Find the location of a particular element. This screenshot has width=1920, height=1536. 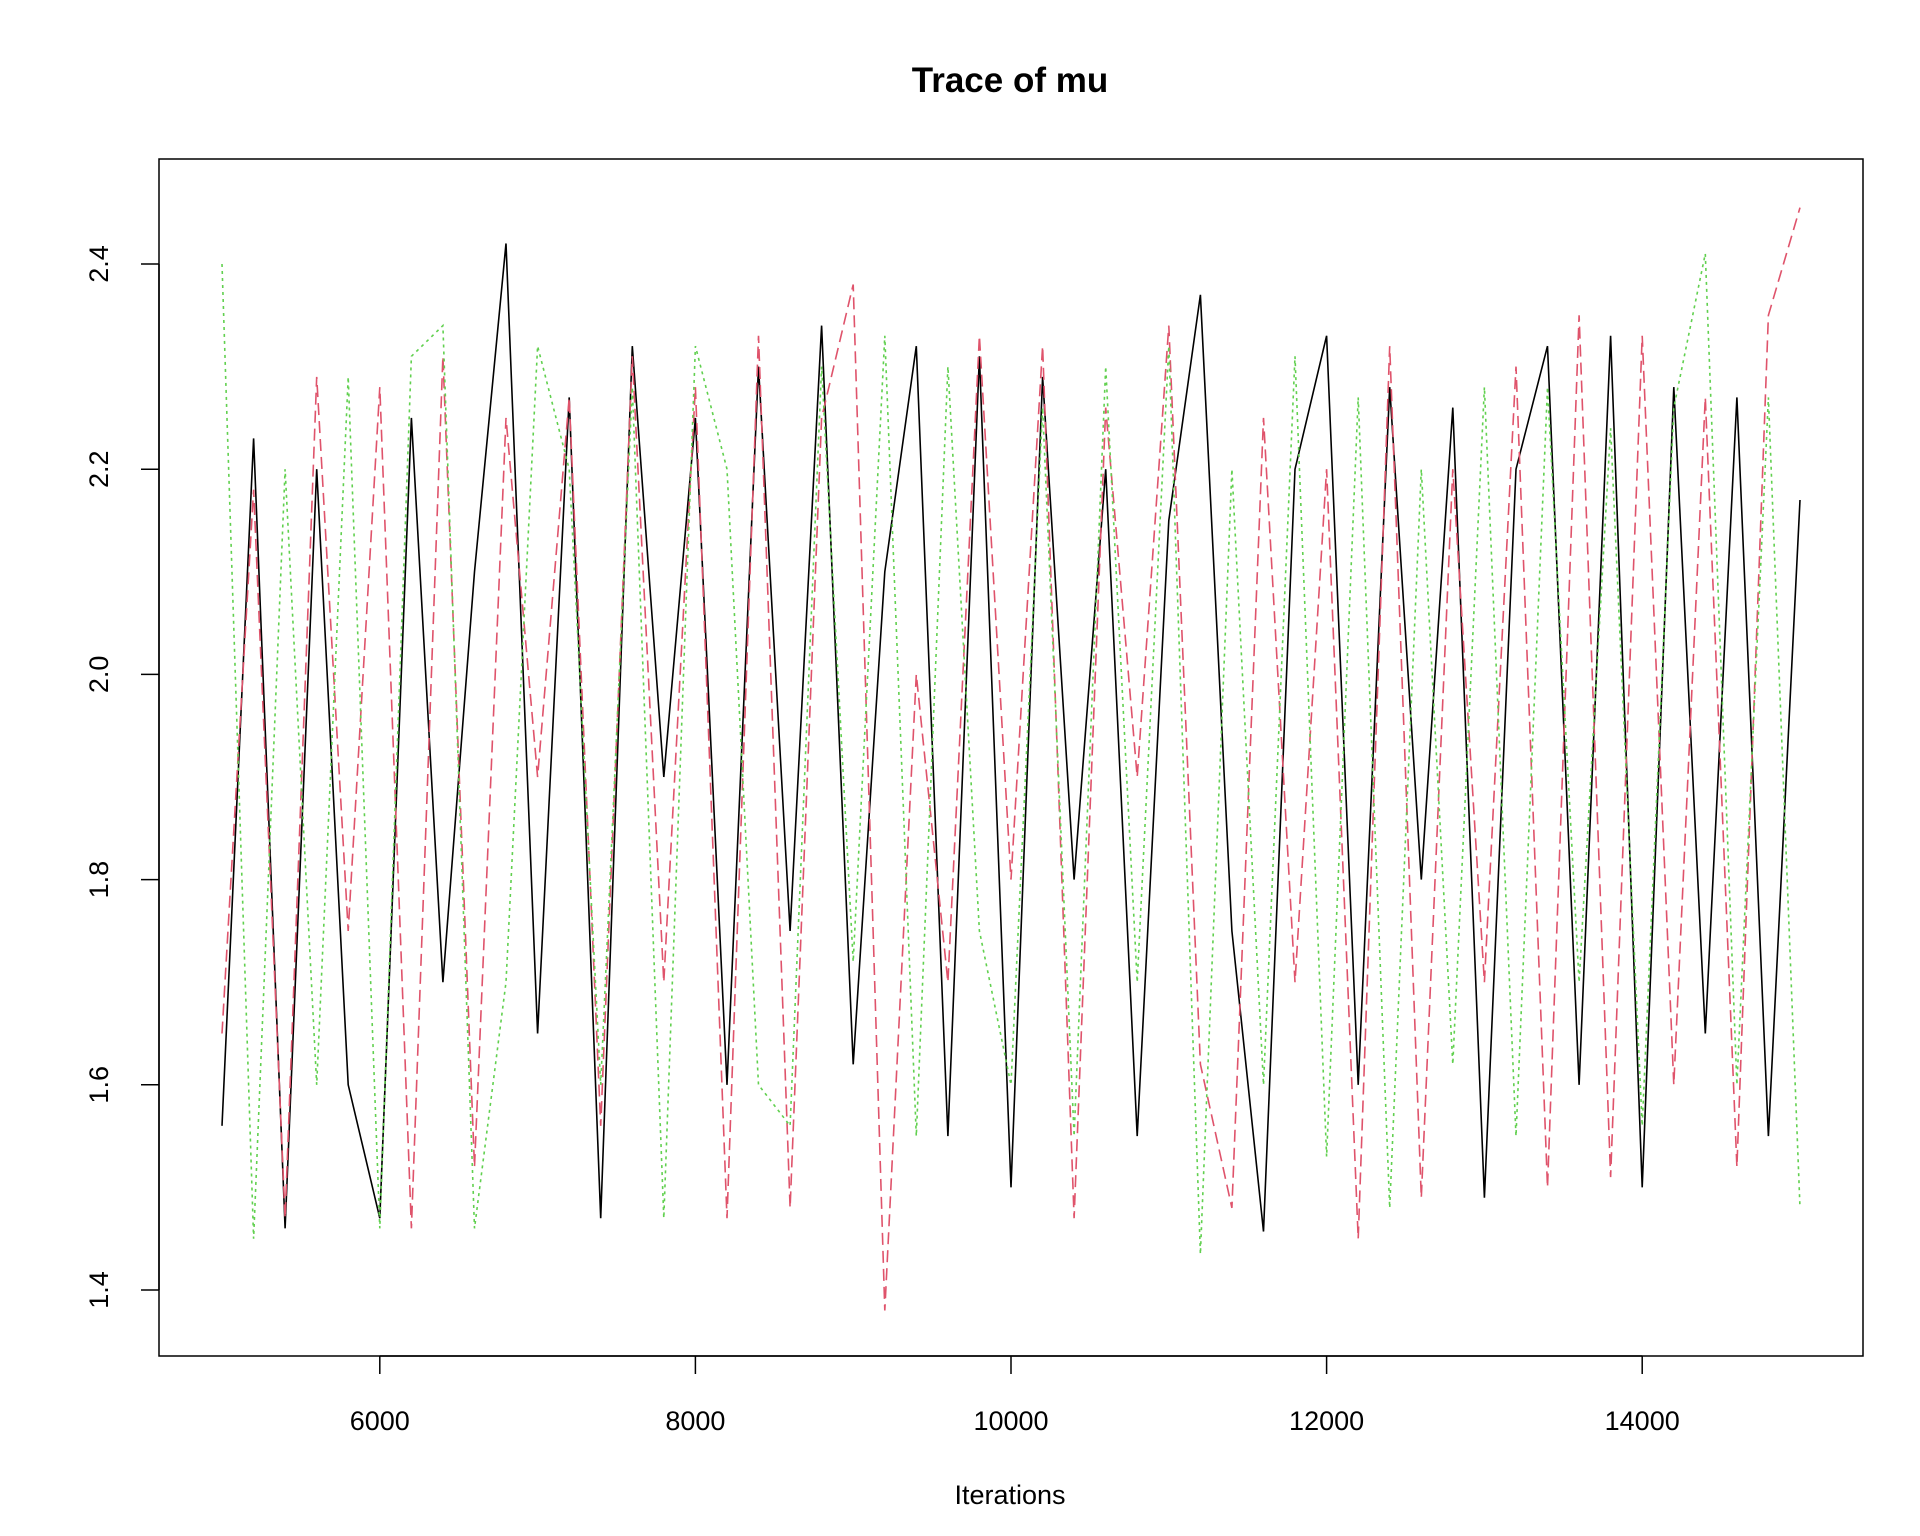

x-tick-label: 6000 is located at coordinates (380, 1421).